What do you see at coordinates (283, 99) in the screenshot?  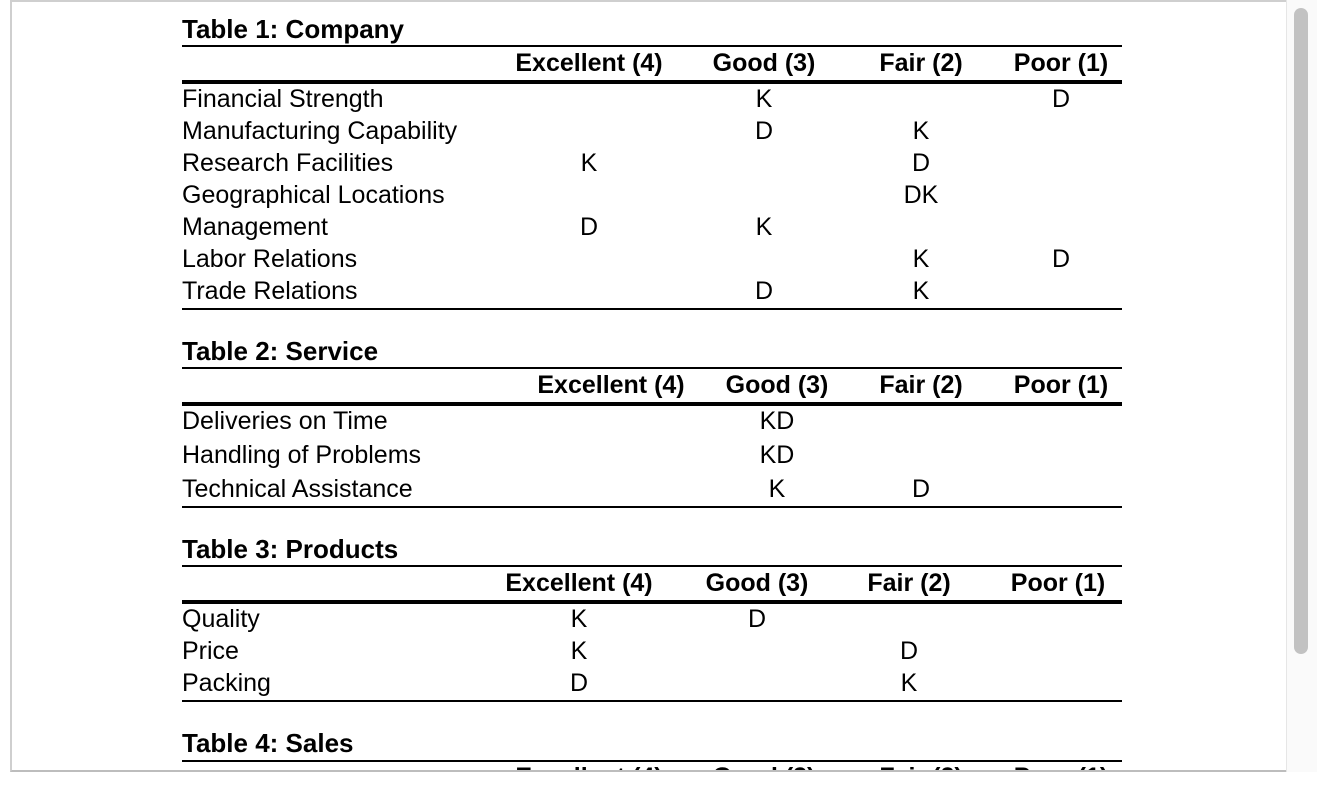 I see `row-label: Financial Strength` at bounding box center [283, 99].